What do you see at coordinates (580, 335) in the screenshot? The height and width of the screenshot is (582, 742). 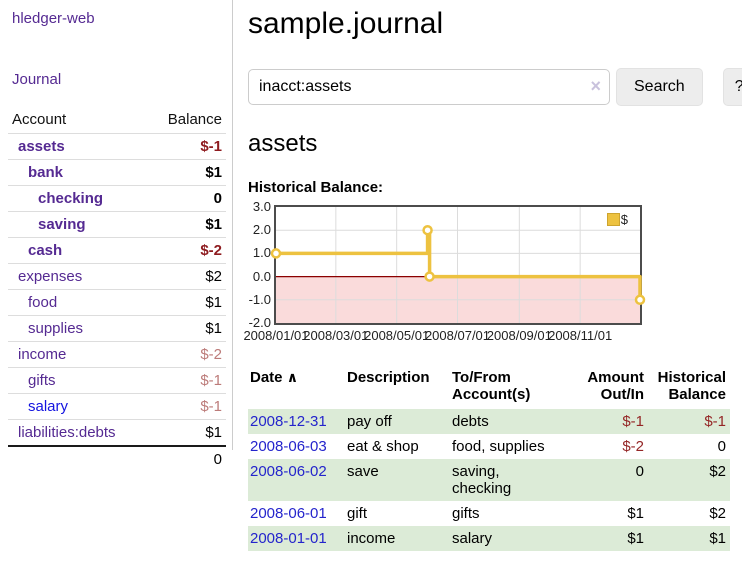 I see `x-axis-tick-label: 2008/11/01` at bounding box center [580, 335].